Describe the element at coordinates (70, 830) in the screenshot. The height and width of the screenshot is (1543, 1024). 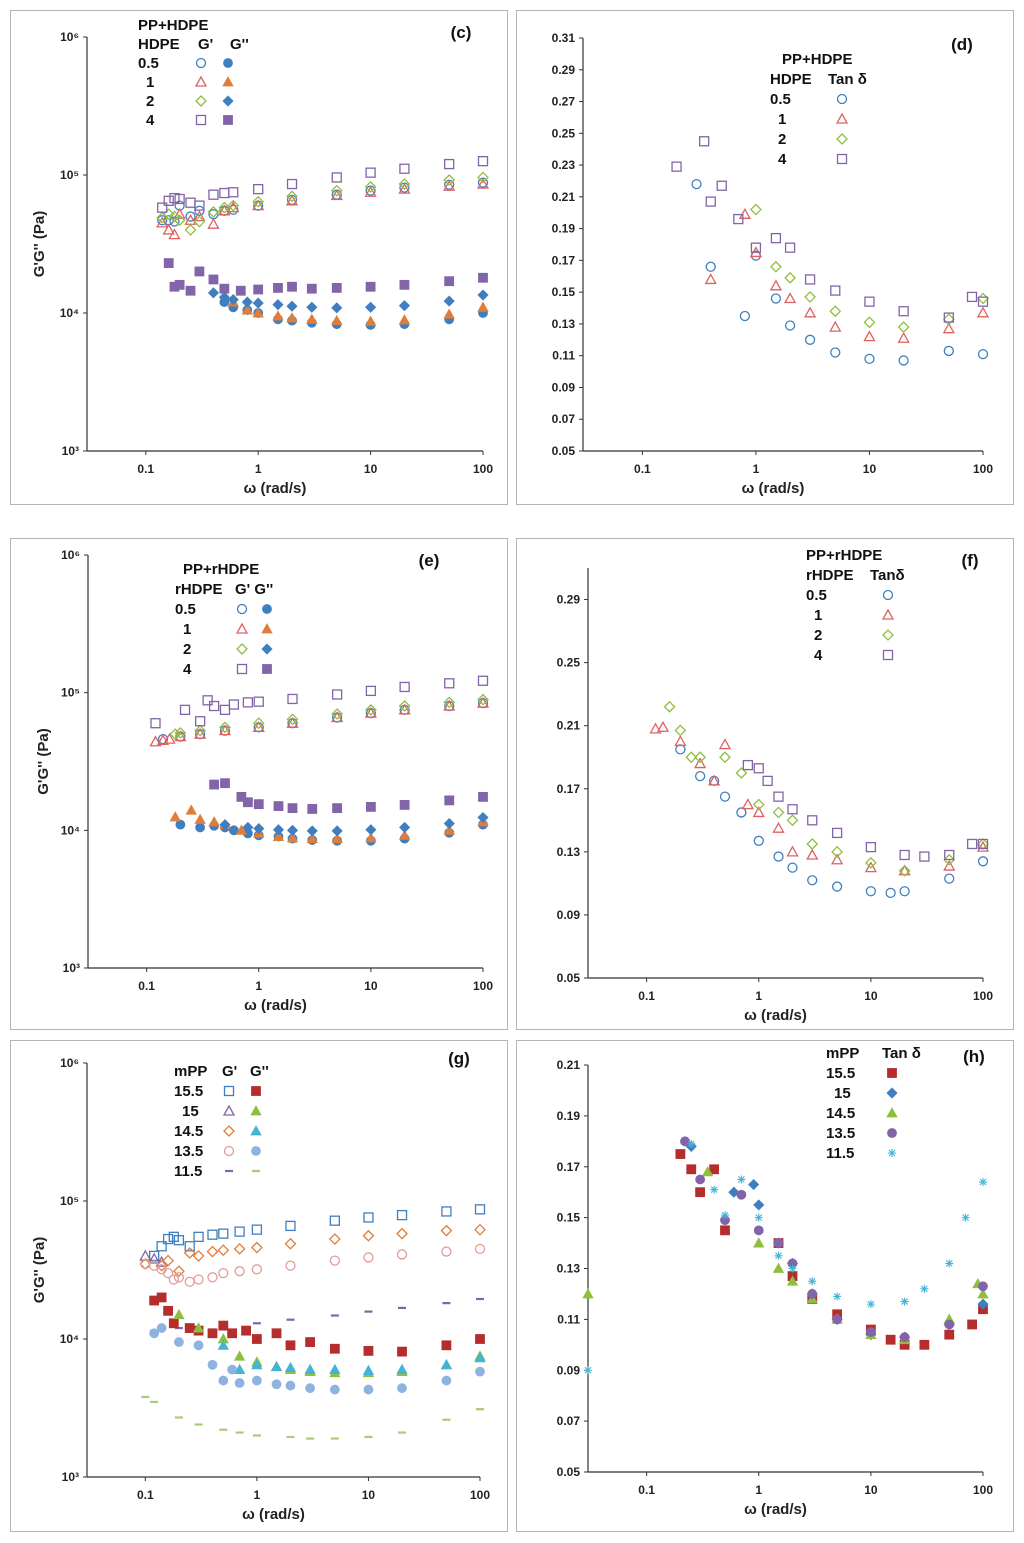
I see `y-tick-label: 10⁴` at that location.